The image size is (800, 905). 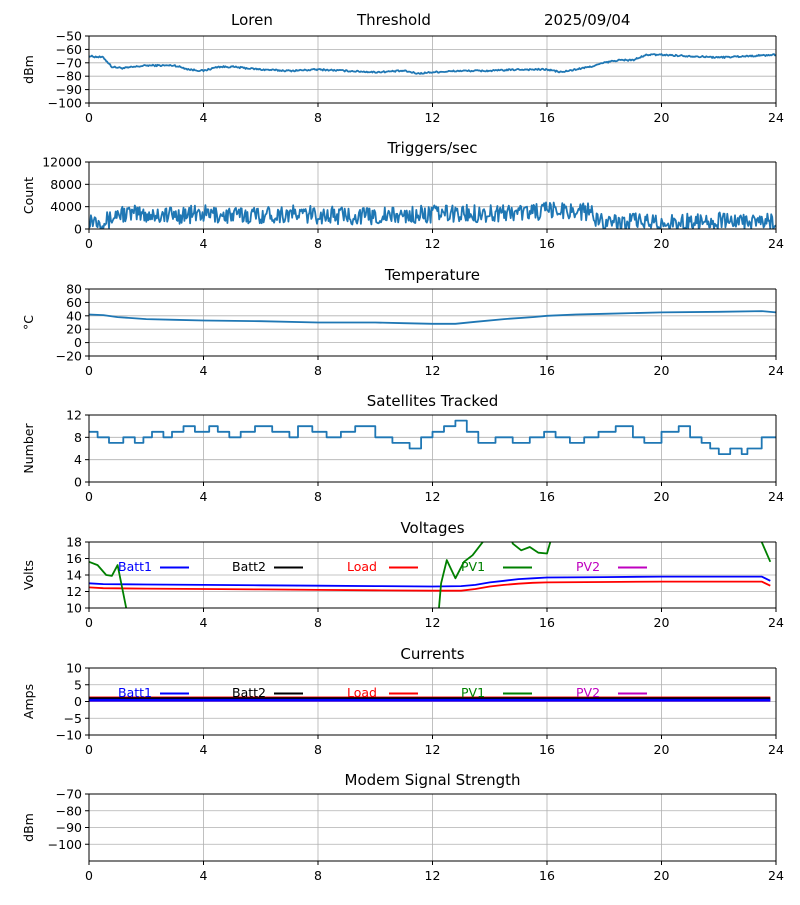 I want to click on panel-title: Temperature, so click(x=432, y=275).